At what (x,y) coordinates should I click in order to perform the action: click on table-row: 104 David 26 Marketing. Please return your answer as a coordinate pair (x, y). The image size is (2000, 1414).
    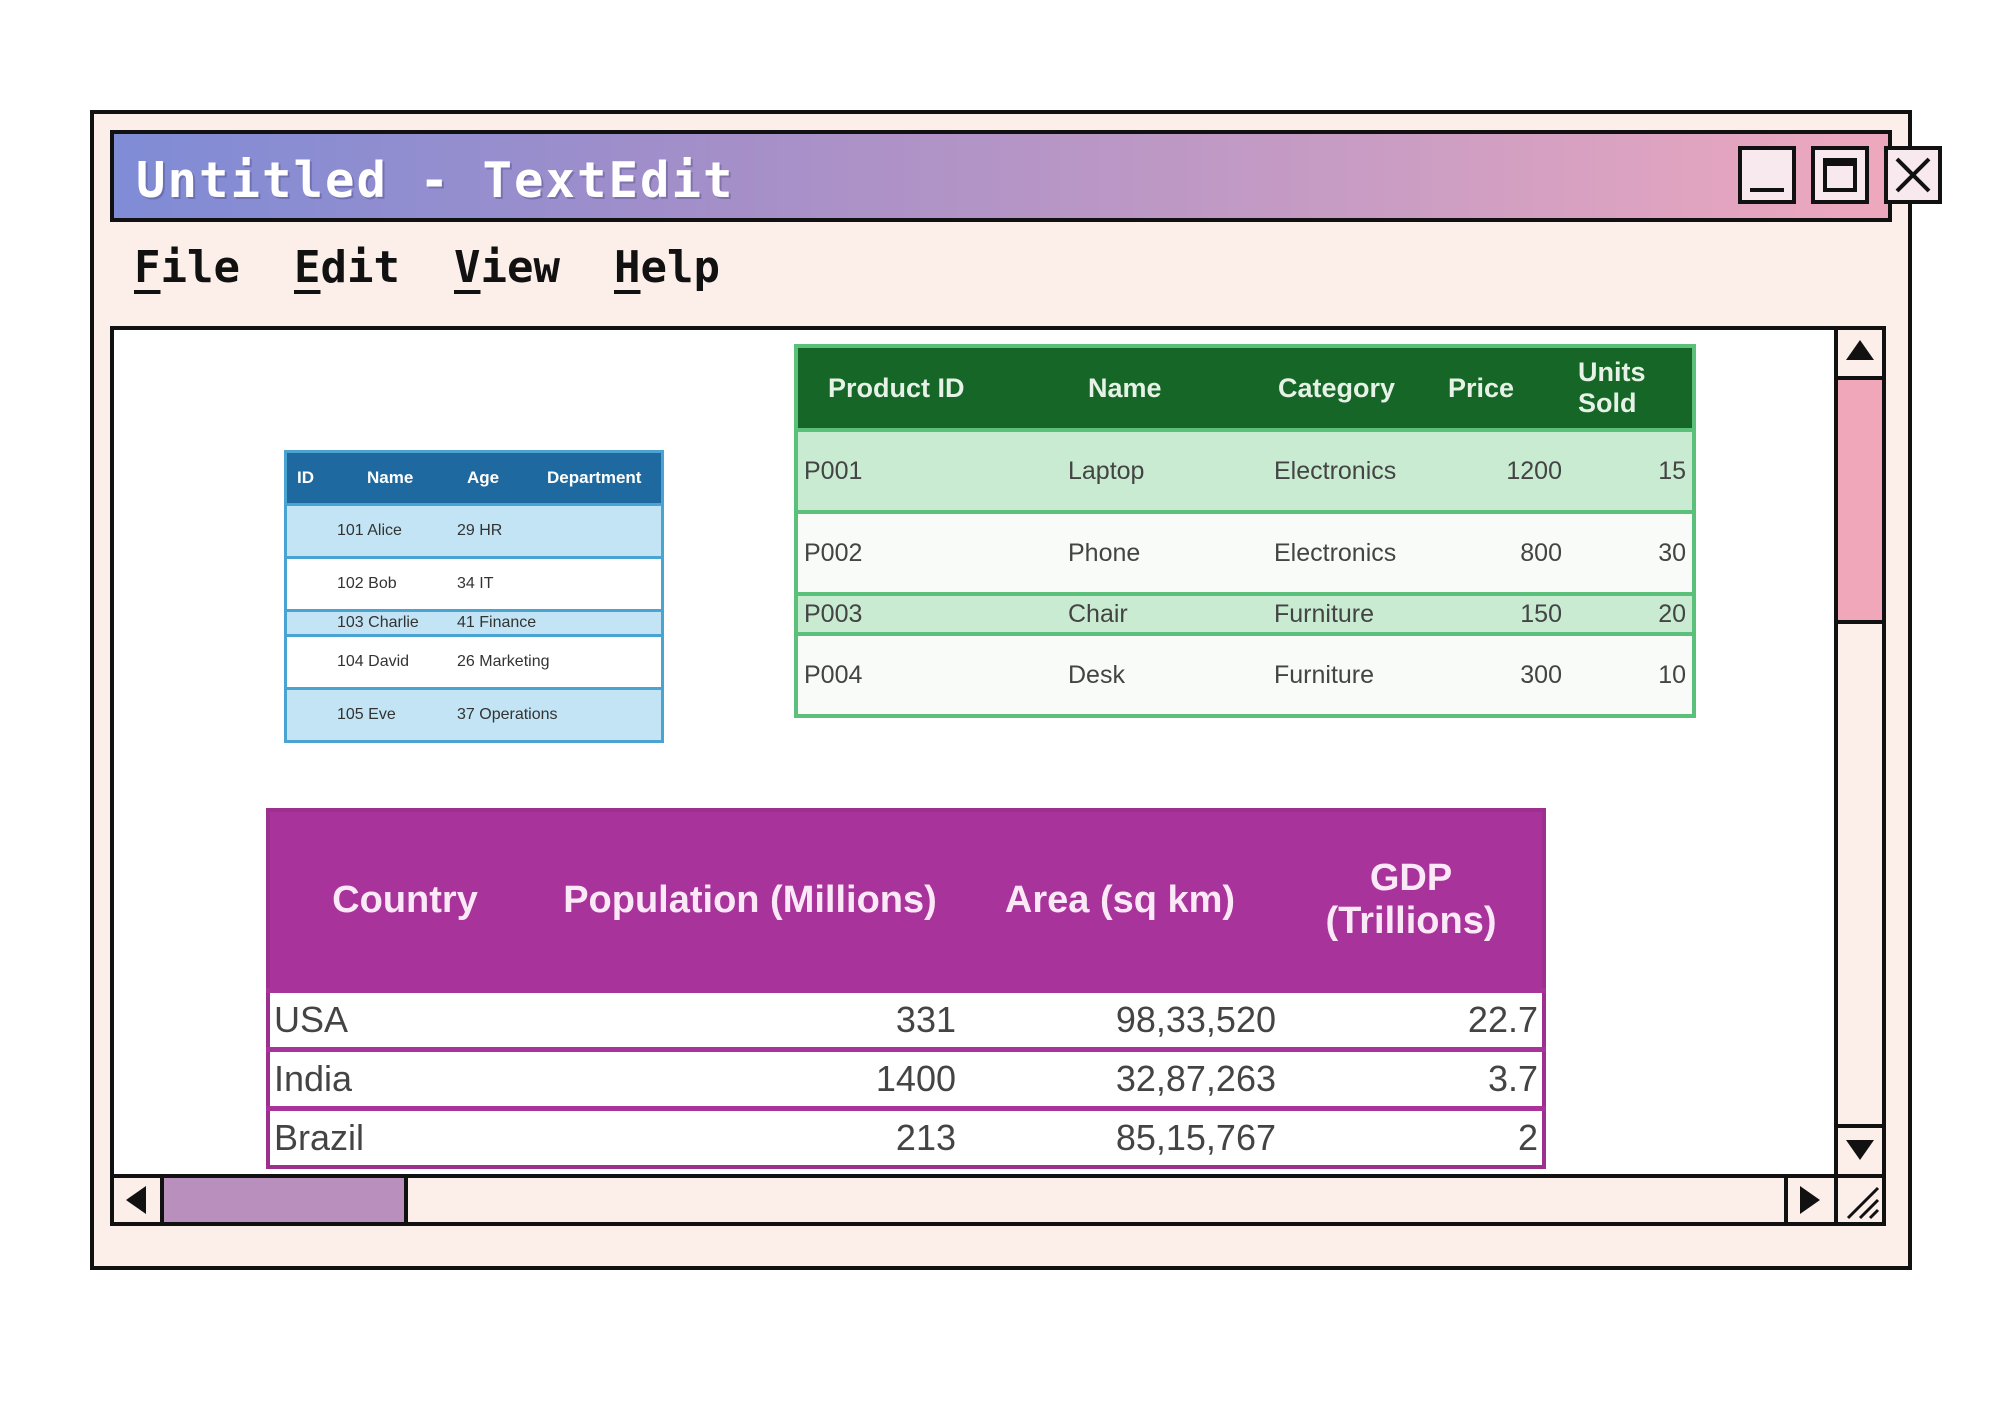
    Looking at the image, I should click on (474, 661).